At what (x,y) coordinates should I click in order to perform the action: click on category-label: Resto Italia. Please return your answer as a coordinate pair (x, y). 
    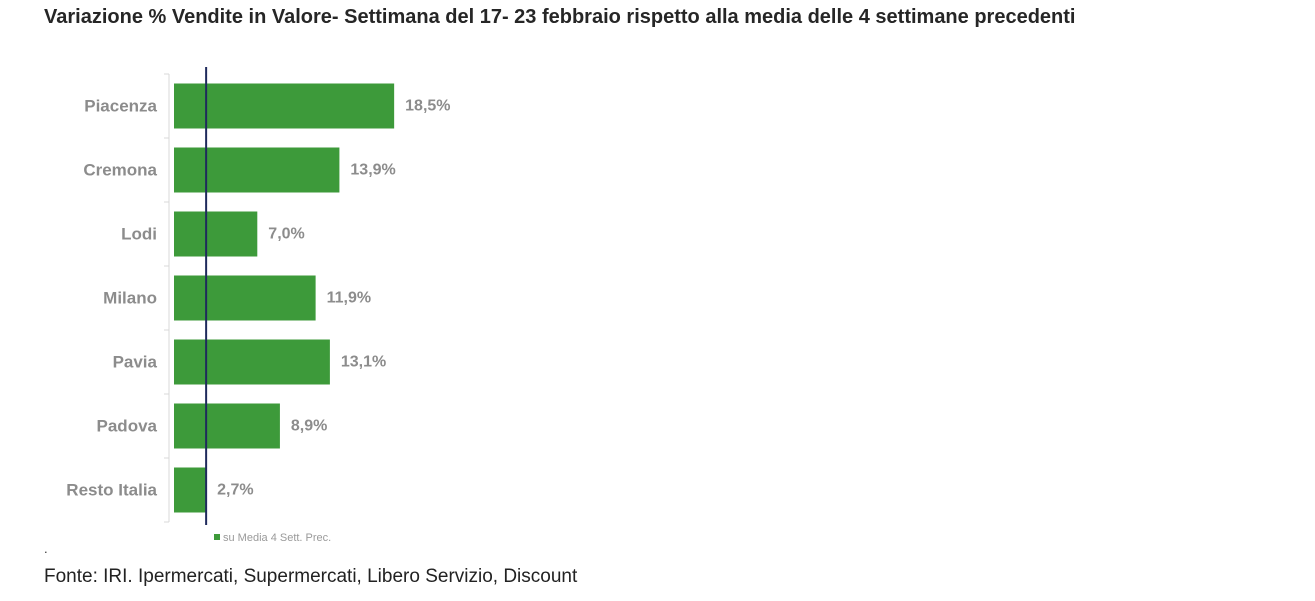
    Looking at the image, I should click on (111, 490).